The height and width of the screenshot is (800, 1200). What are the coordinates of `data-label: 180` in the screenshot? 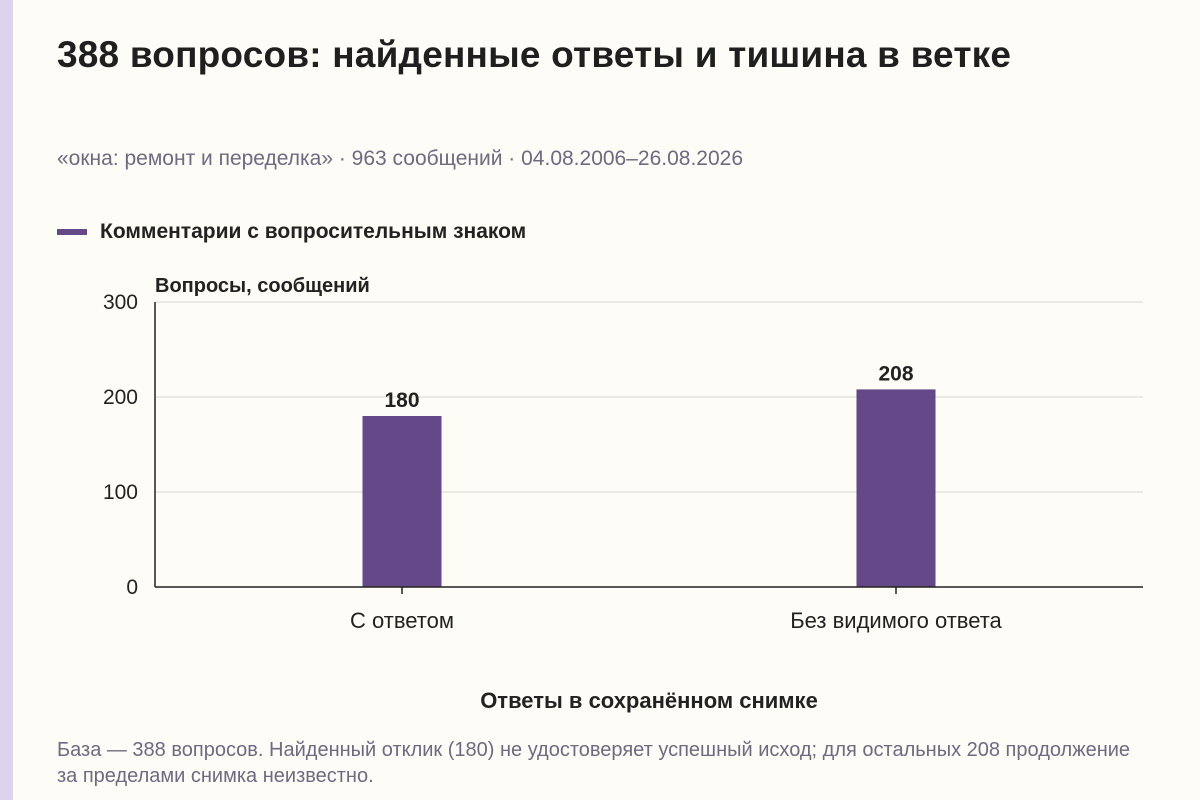 It's located at (401, 400).